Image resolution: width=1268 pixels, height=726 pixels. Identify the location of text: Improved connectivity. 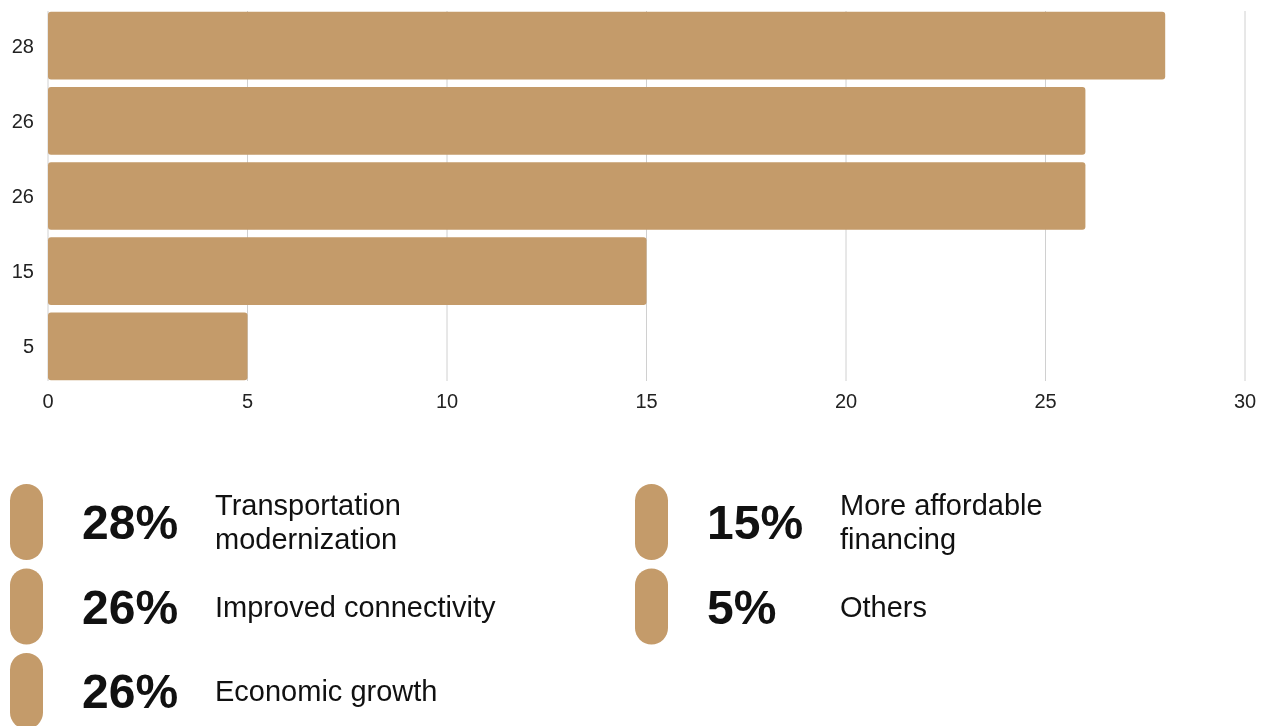
(355, 606).